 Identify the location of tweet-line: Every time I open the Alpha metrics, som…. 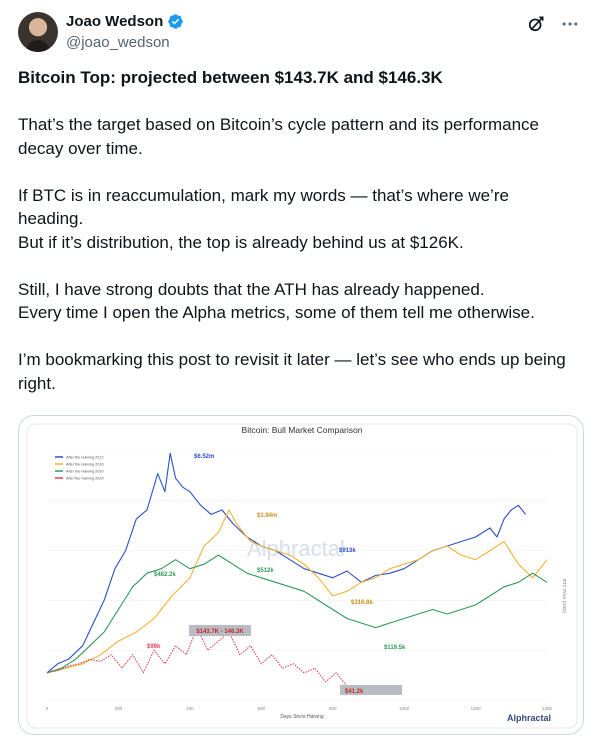
(276, 312).